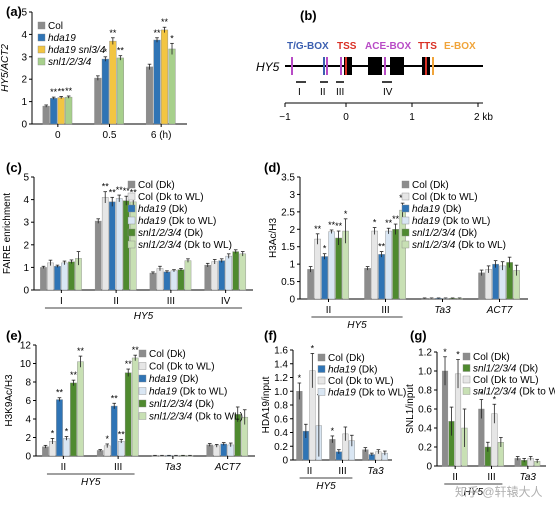 The image size is (555, 505). Describe the element at coordinates (299, 92) in the screenshot. I see `region-label-i: I` at that location.